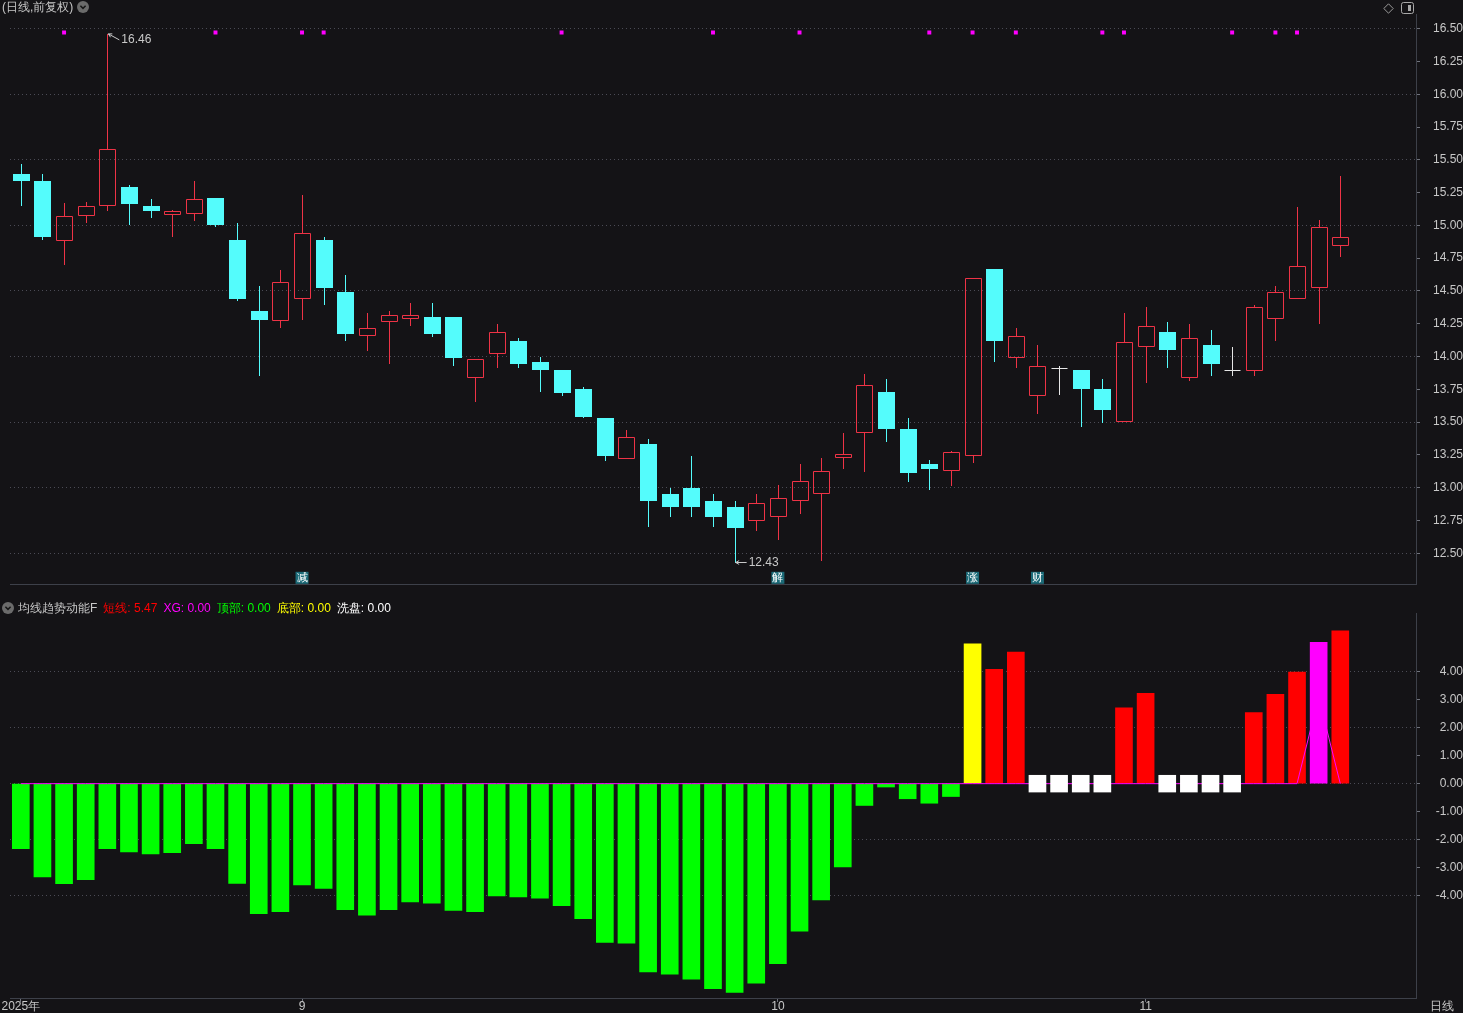 The height and width of the screenshot is (1013, 1463). What do you see at coordinates (1146, 1005) in the screenshot?
I see `x-tick-label: 11` at bounding box center [1146, 1005].